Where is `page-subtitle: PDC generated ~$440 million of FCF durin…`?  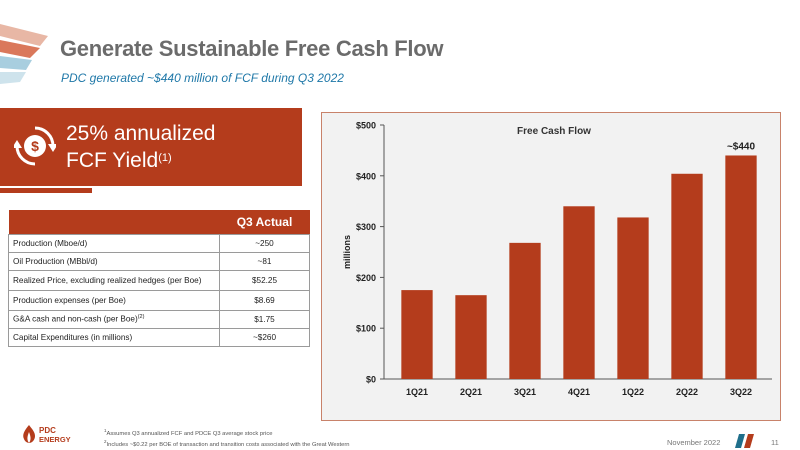
page-subtitle: PDC generated ~$440 million of FCF durin… is located at coordinates (202, 78).